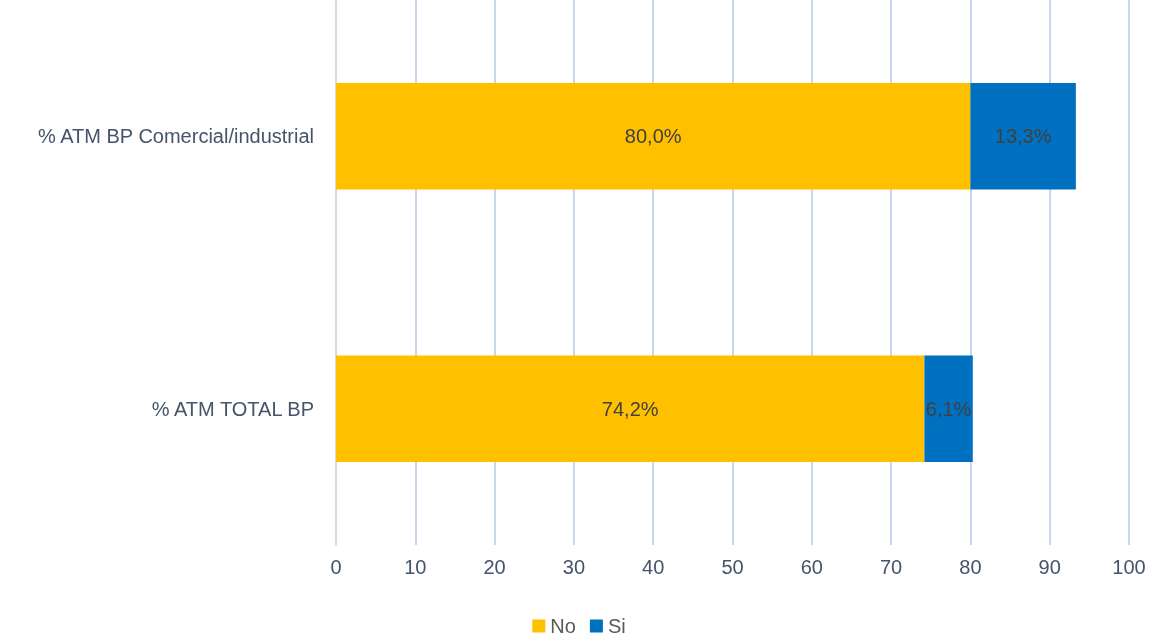 Image resolution: width=1158 pixels, height=641 pixels. Describe the element at coordinates (732, 567) in the screenshot. I see `x-tick-label: 50` at that location.